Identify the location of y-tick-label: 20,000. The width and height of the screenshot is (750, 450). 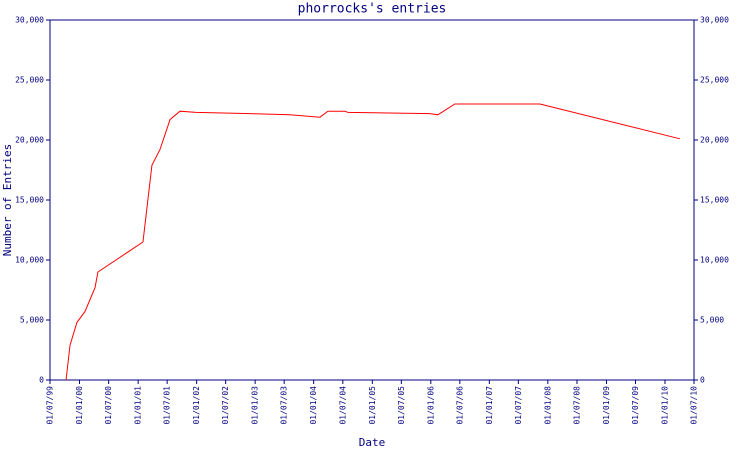
(29, 140).